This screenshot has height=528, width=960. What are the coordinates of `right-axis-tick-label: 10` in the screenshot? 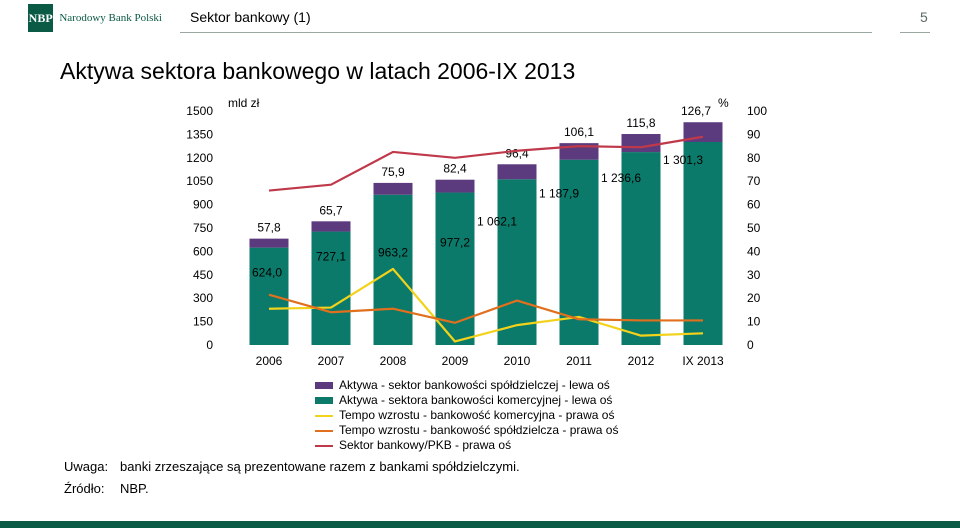 It's located at (754, 322).